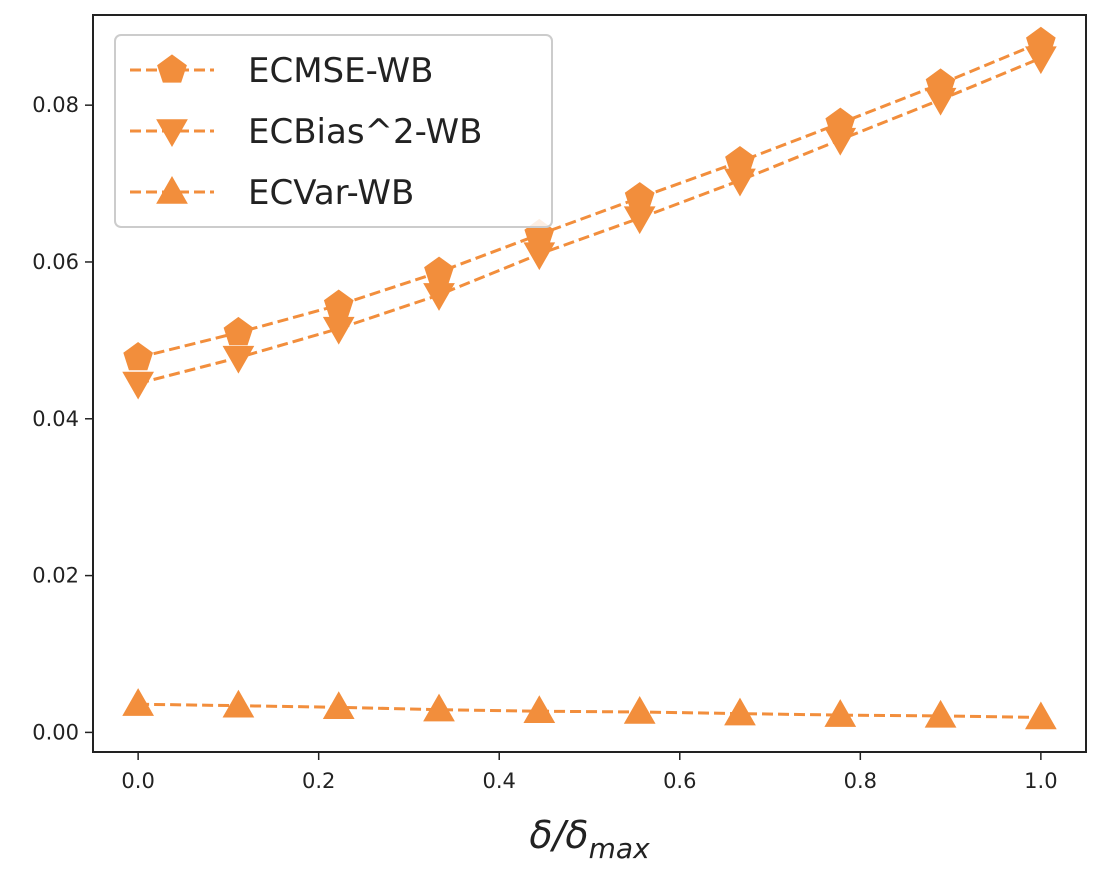 This screenshot has height=876, width=1116. What do you see at coordinates (340, 71) in the screenshot?
I see `legend-label: ECMSE-WB` at bounding box center [340, 71].